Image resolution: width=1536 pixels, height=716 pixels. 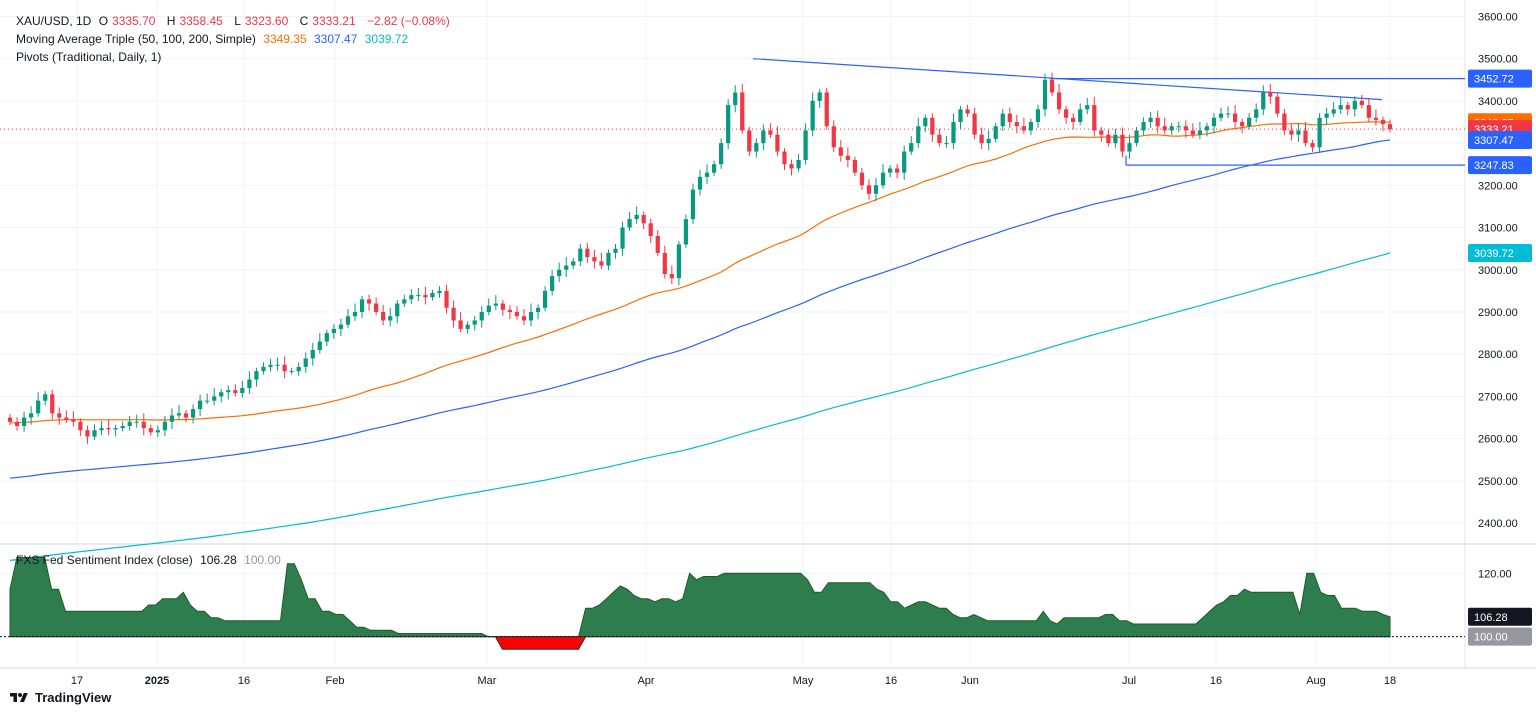 What do you see at coordinates (1390, 681) in the screenshot?
I see `x-tick-label: 18` at bounding box center [1390, 681].